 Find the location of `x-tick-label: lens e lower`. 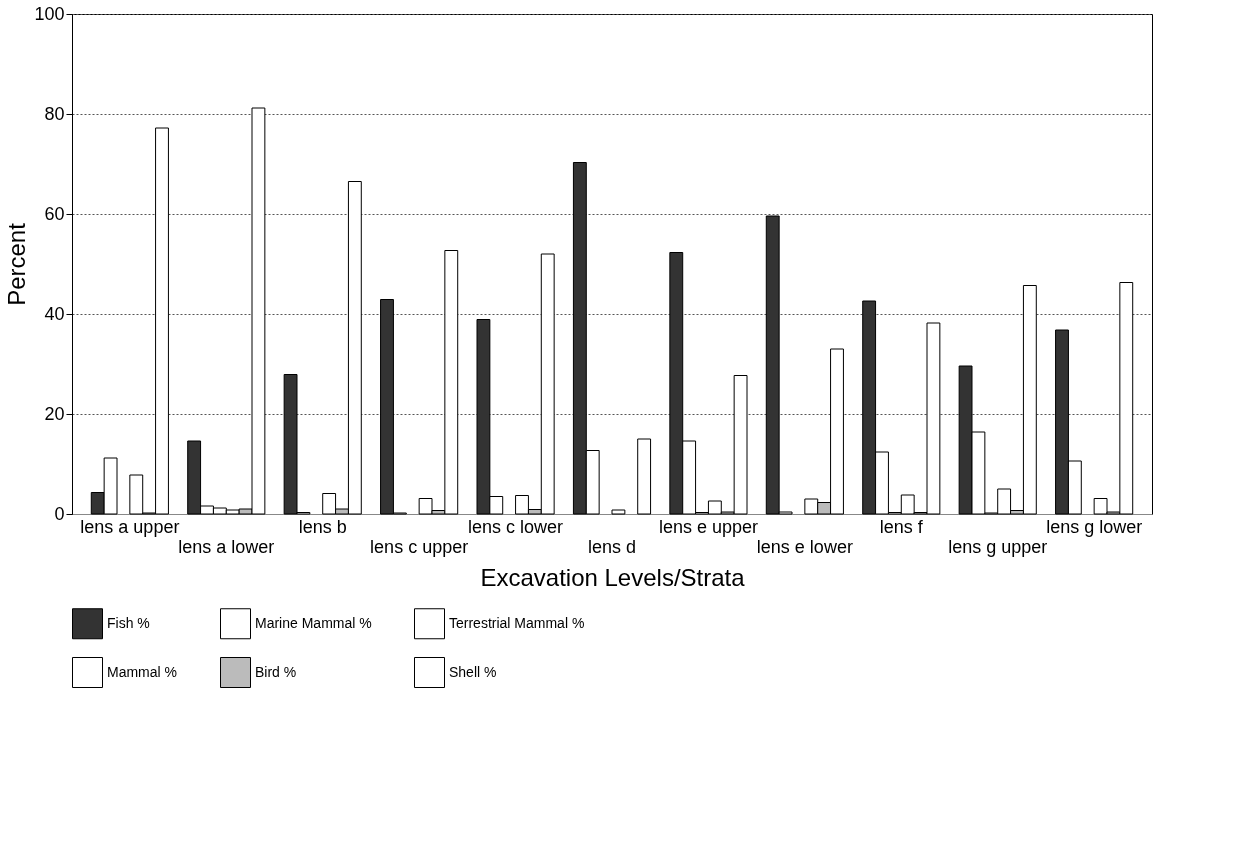

x-tick-label: lens e lower is located at coordinates (804, 546).